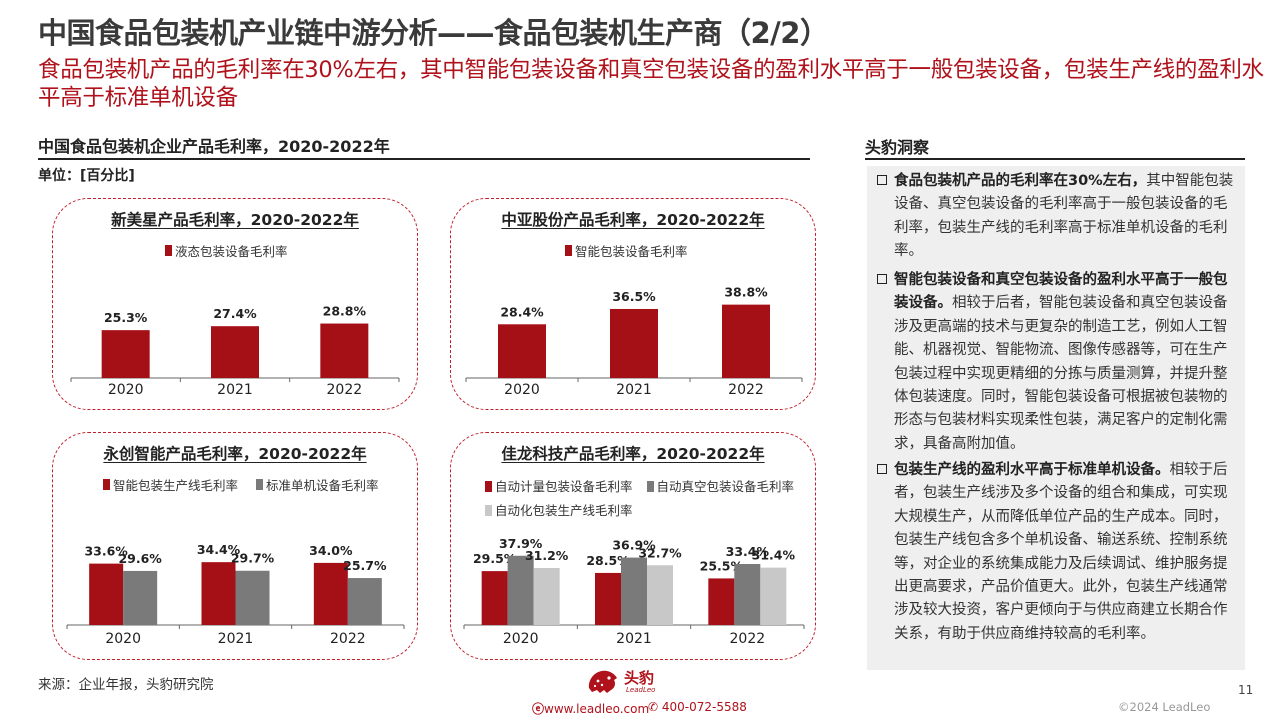 Image resolution: width=1280 pixels, height=720 pixels. What do you see at coordinates (424, 159) in the screenshot?
I see `section-divider` at bounding box center [424, 159].